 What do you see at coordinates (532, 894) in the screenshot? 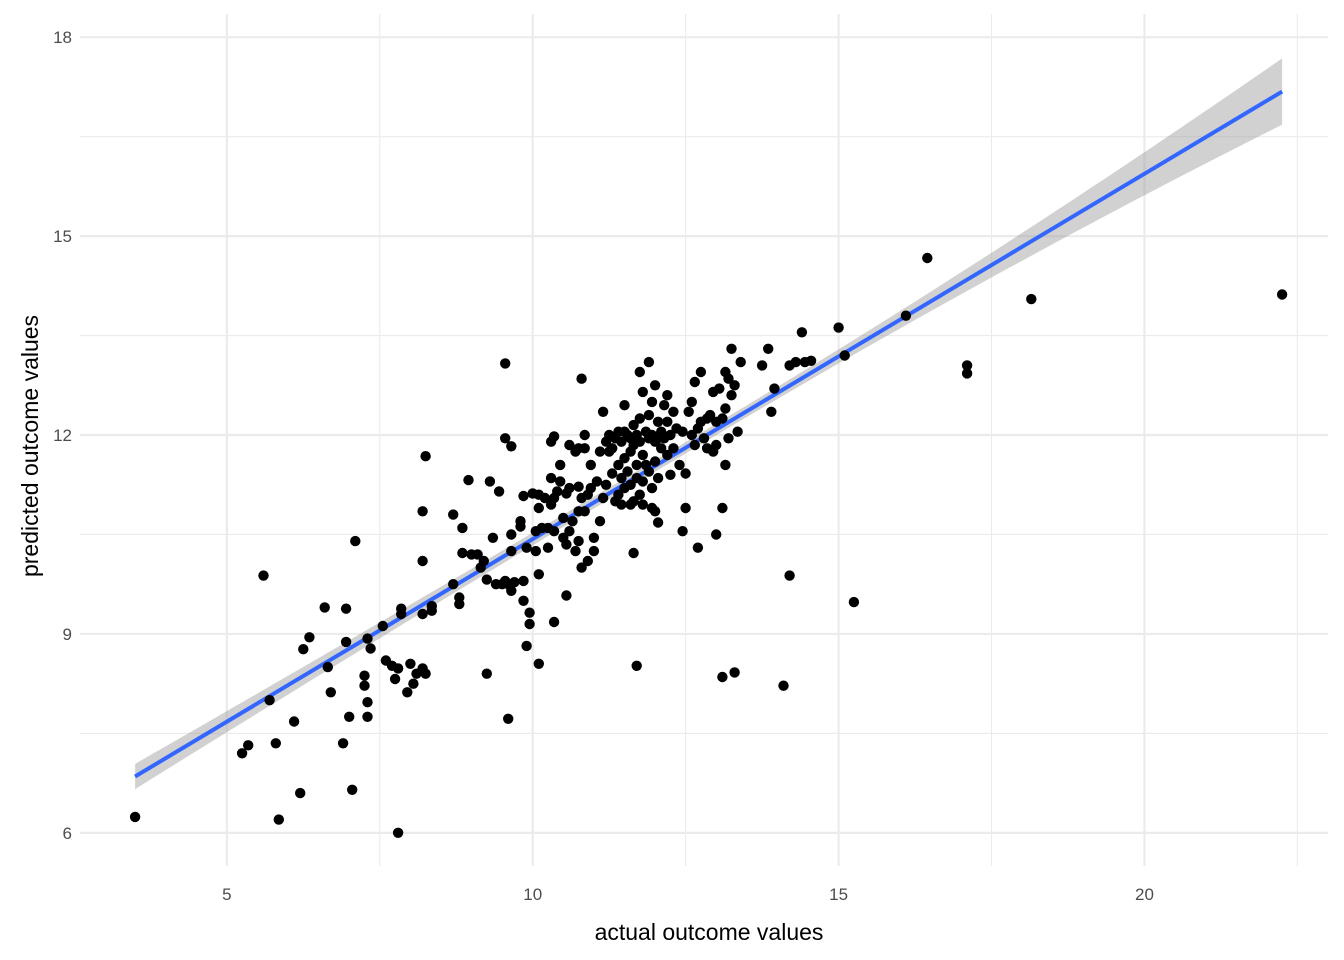
I see `x-tick-label: 10` at bounding box center [532, 894].